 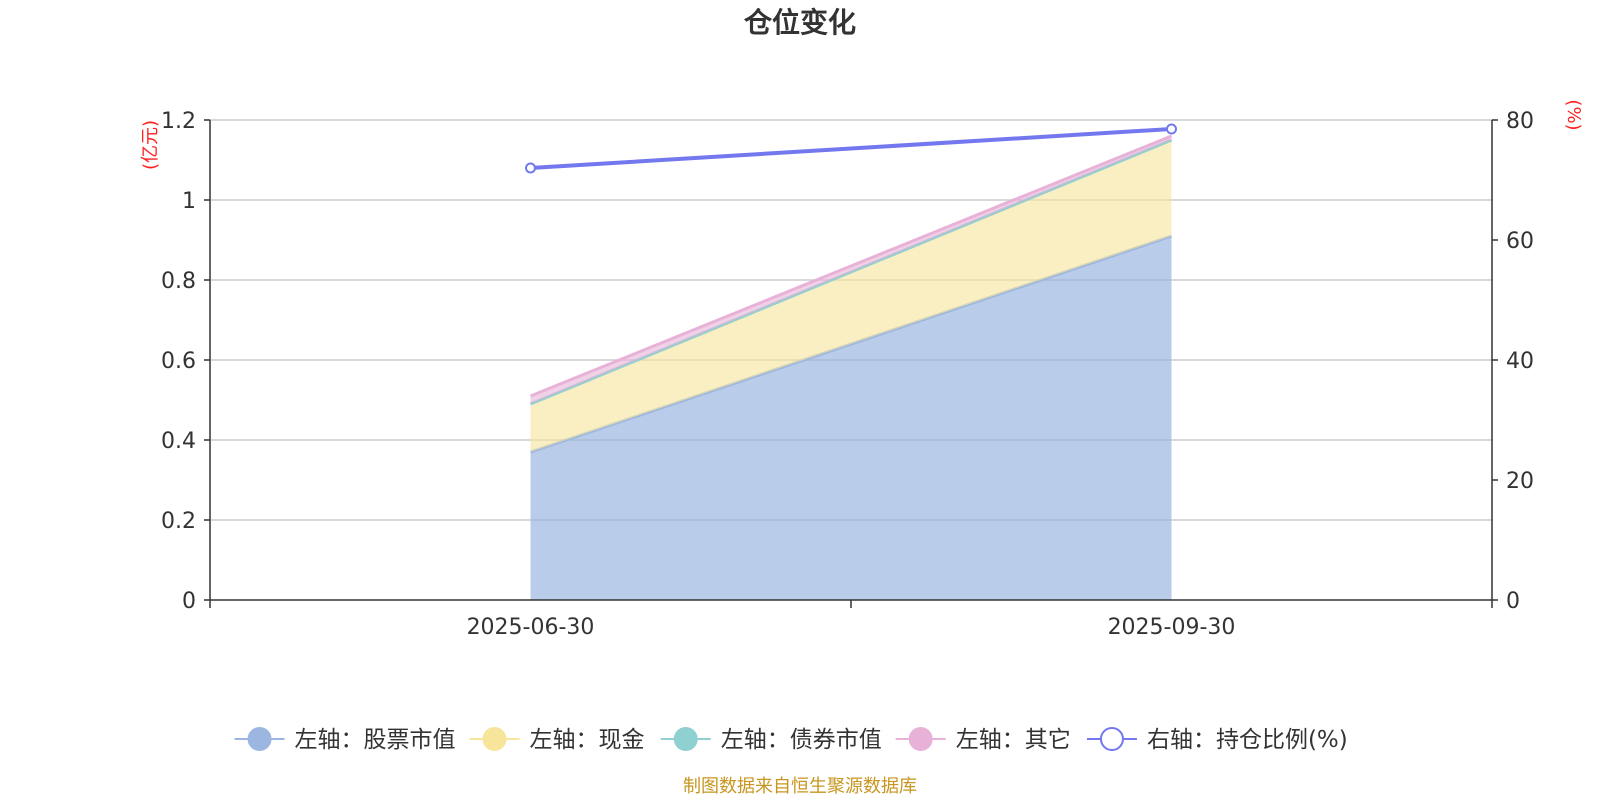 I want to click on ratio-line, so click(x=851, y=148).